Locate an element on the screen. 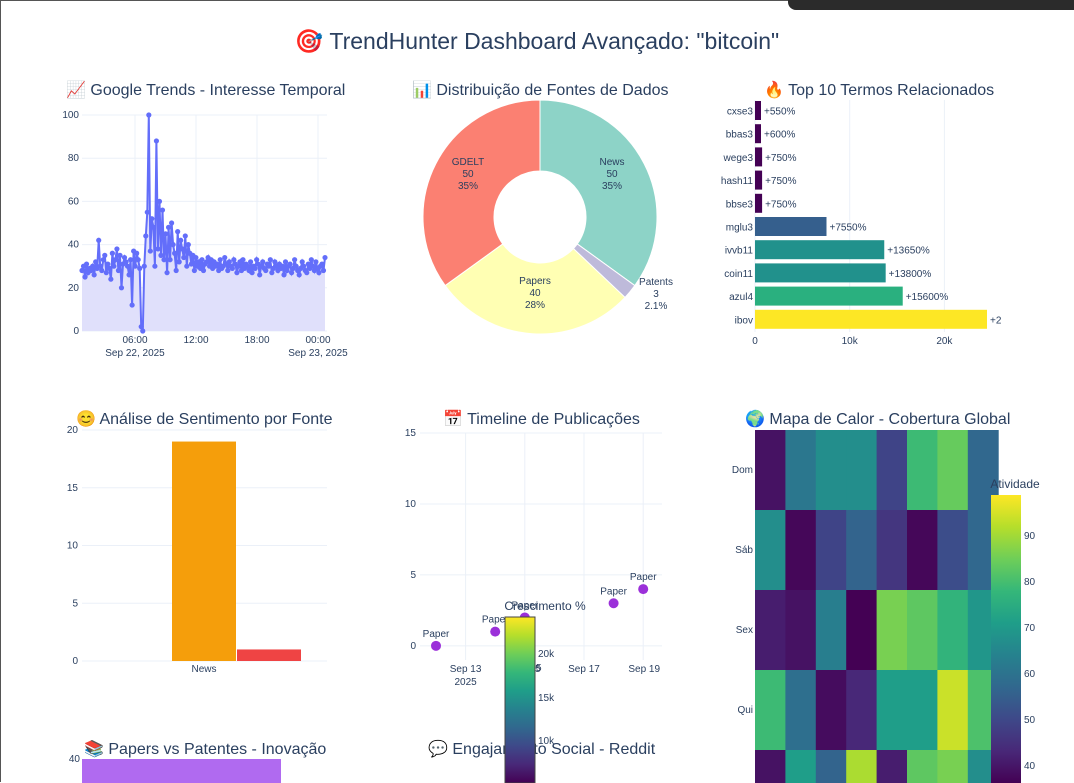  sent-ytick: 5 is located at coordinates (75, 603).